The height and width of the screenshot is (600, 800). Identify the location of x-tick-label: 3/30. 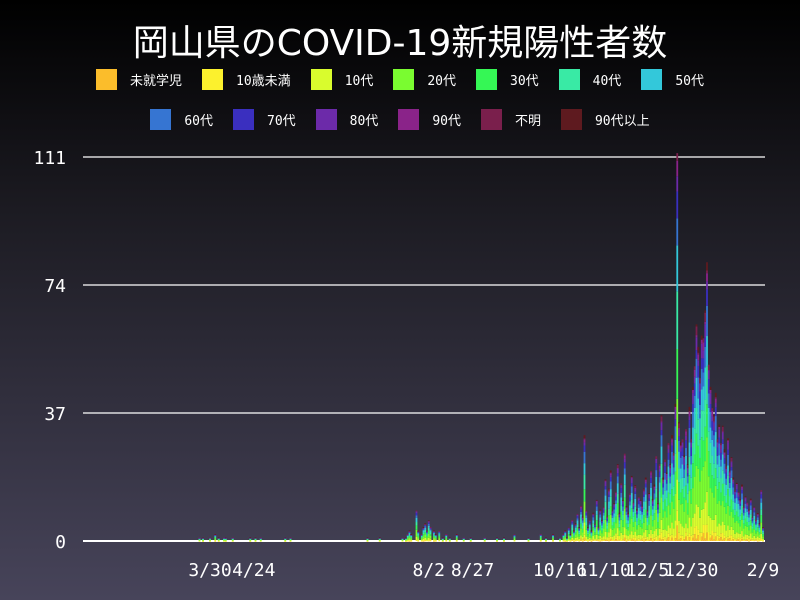
(209, 570).